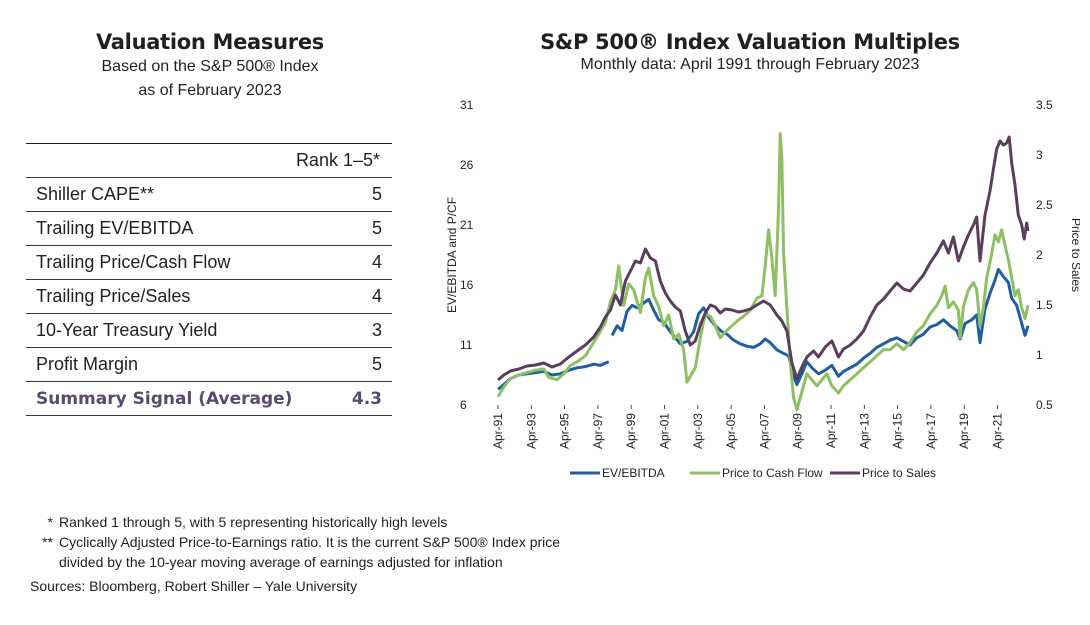 The height and width of the screenshot is (625, 1090). What do you see at coordinates (820, 327) in the screenshot?
I see `series-line-ev-ebitda` at bounding box center [820, 327].